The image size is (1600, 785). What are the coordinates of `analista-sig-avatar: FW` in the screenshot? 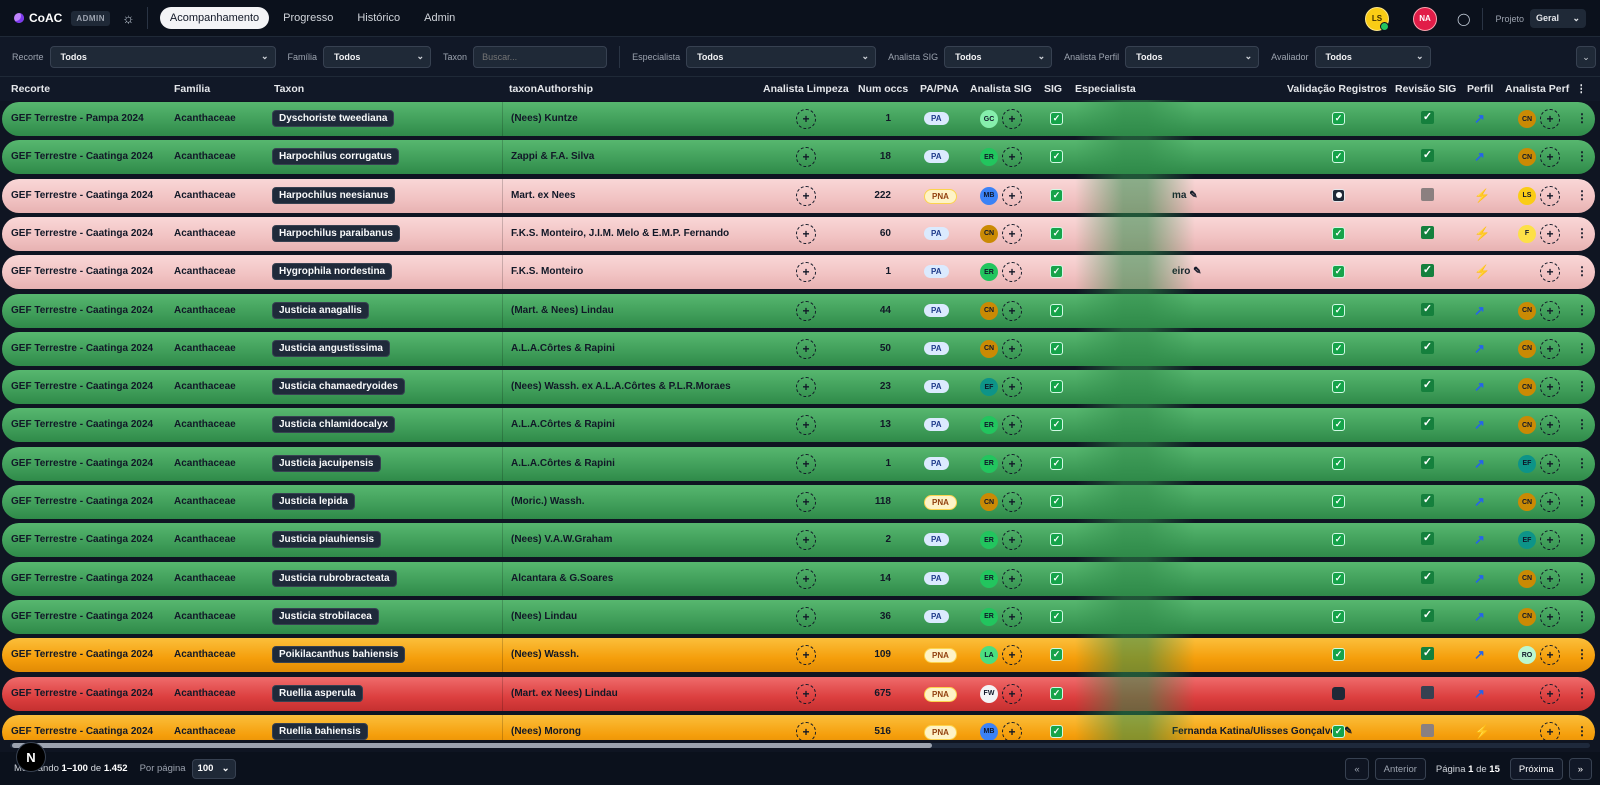 It's located at (989, 693).